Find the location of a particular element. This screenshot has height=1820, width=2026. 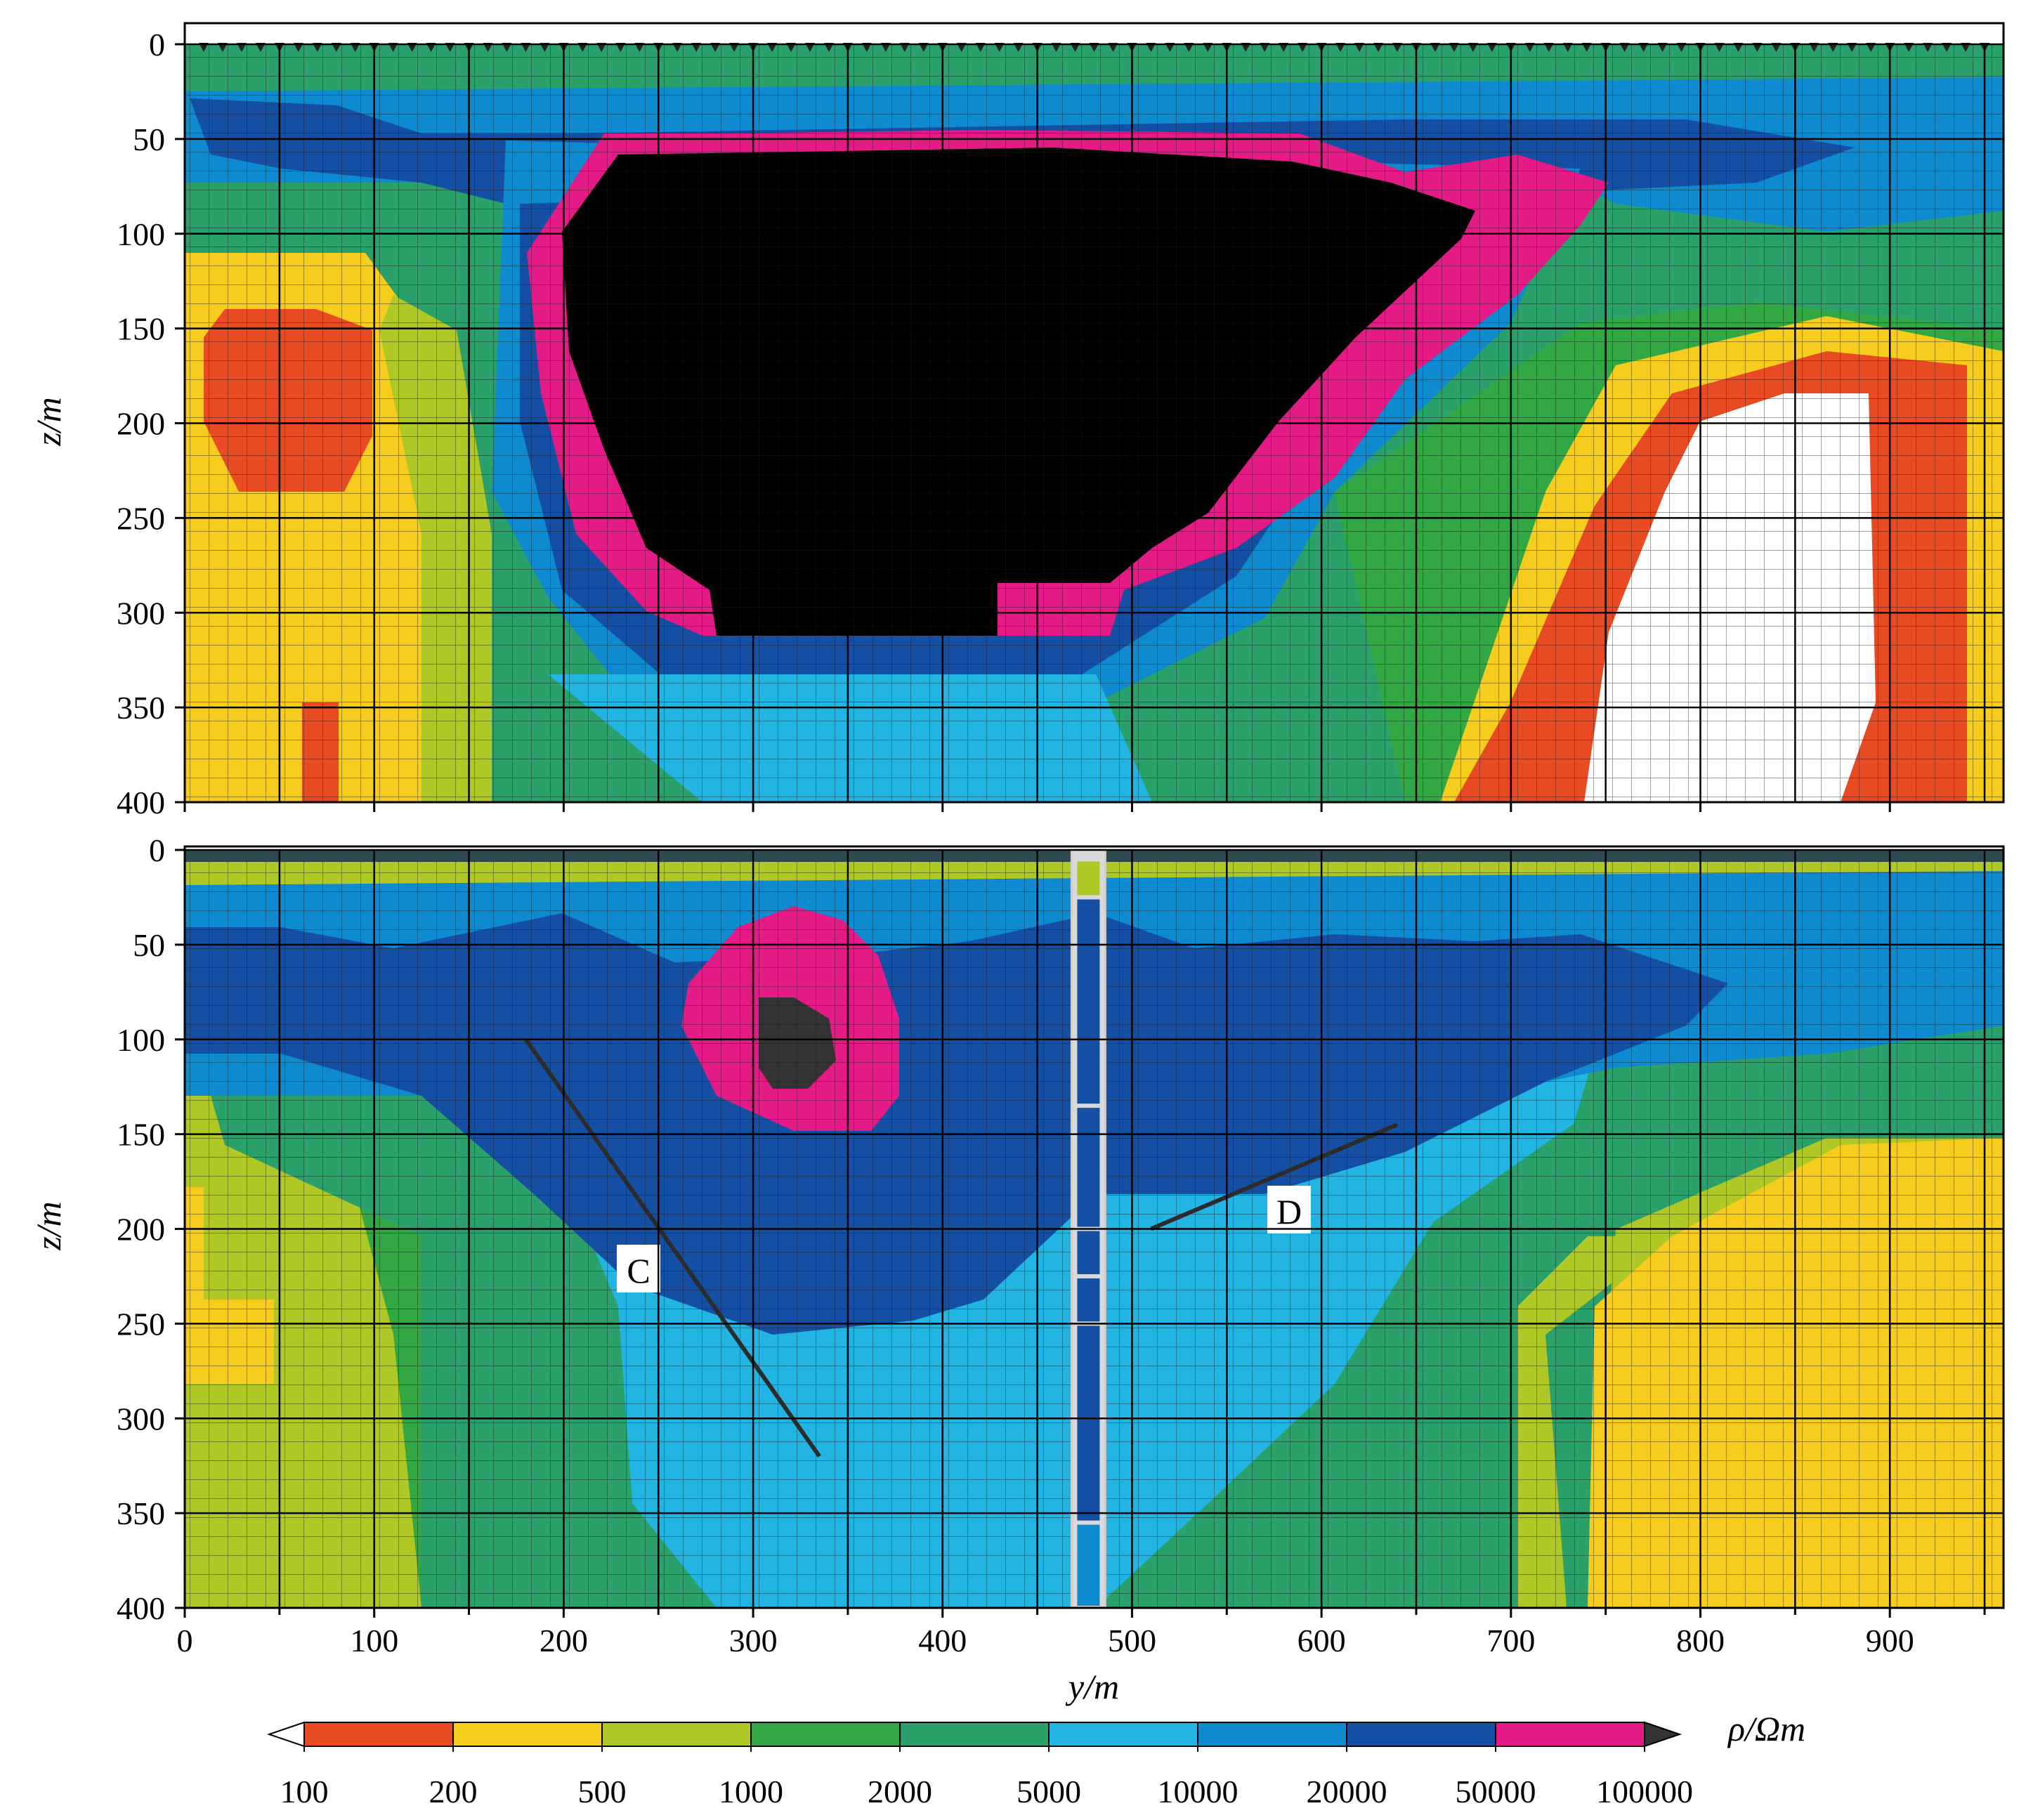

xtick-label: 300 is located at coordinates (753, 1640).